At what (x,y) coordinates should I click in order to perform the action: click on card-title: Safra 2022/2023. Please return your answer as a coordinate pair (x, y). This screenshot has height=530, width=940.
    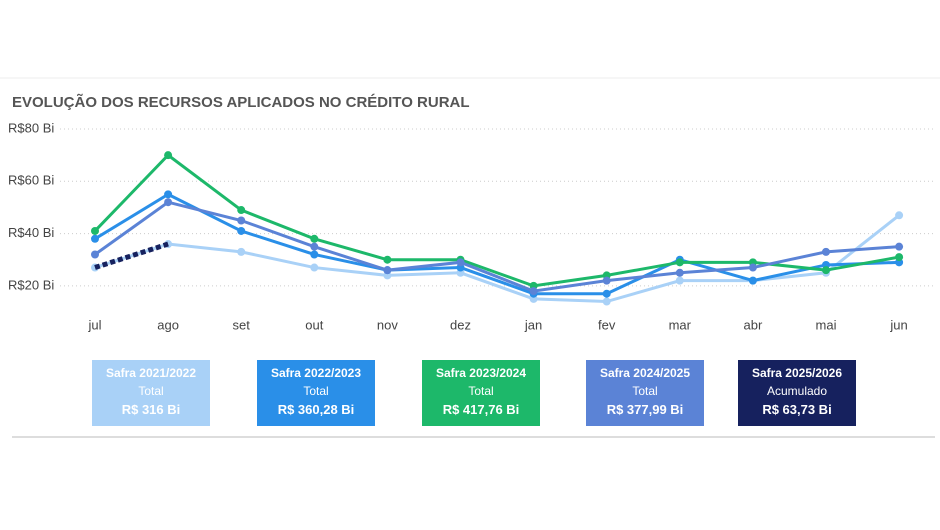
    Looking at the image, I should click on (316, 373).